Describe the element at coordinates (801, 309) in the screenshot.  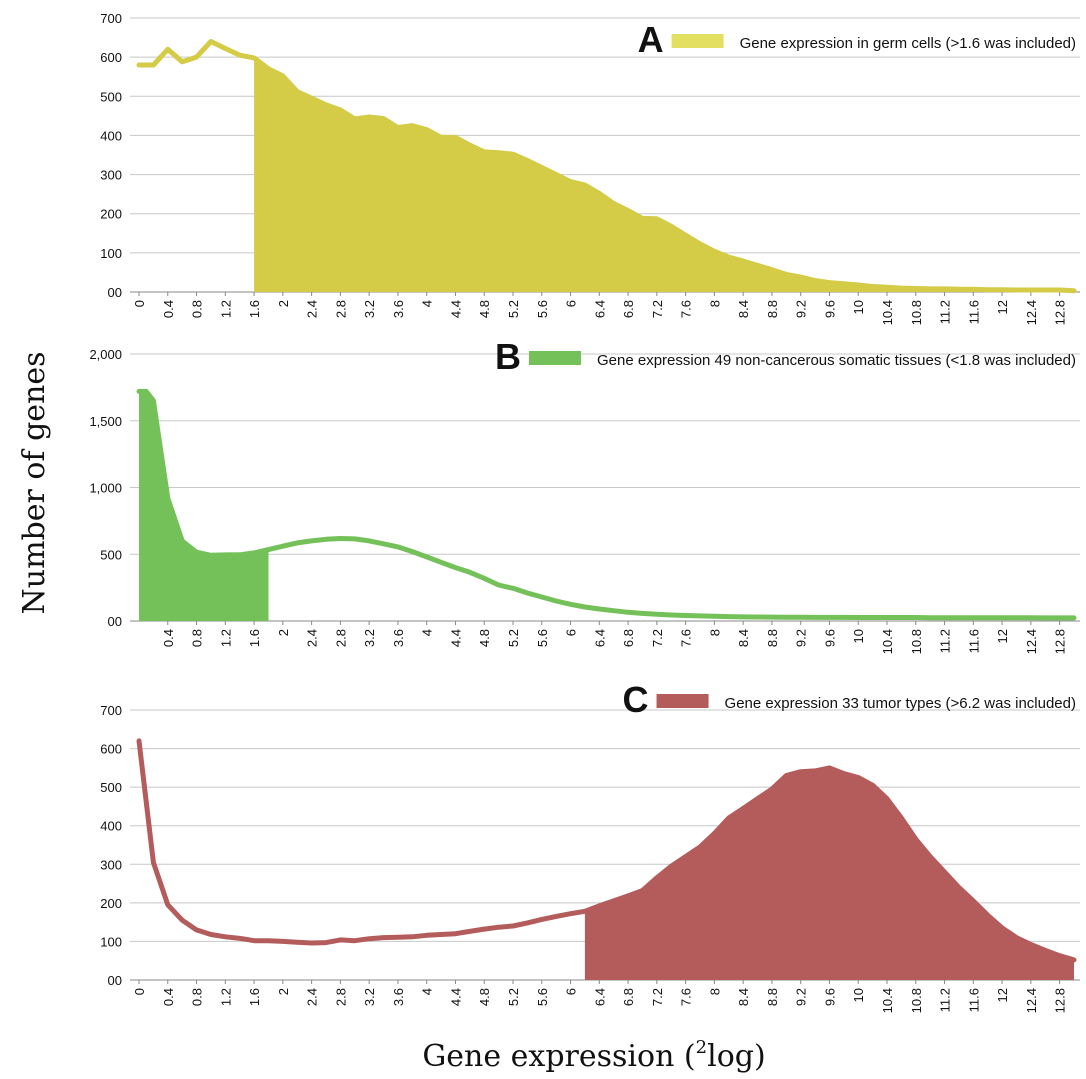
I see `x-tick-label: 9.2` at that location.